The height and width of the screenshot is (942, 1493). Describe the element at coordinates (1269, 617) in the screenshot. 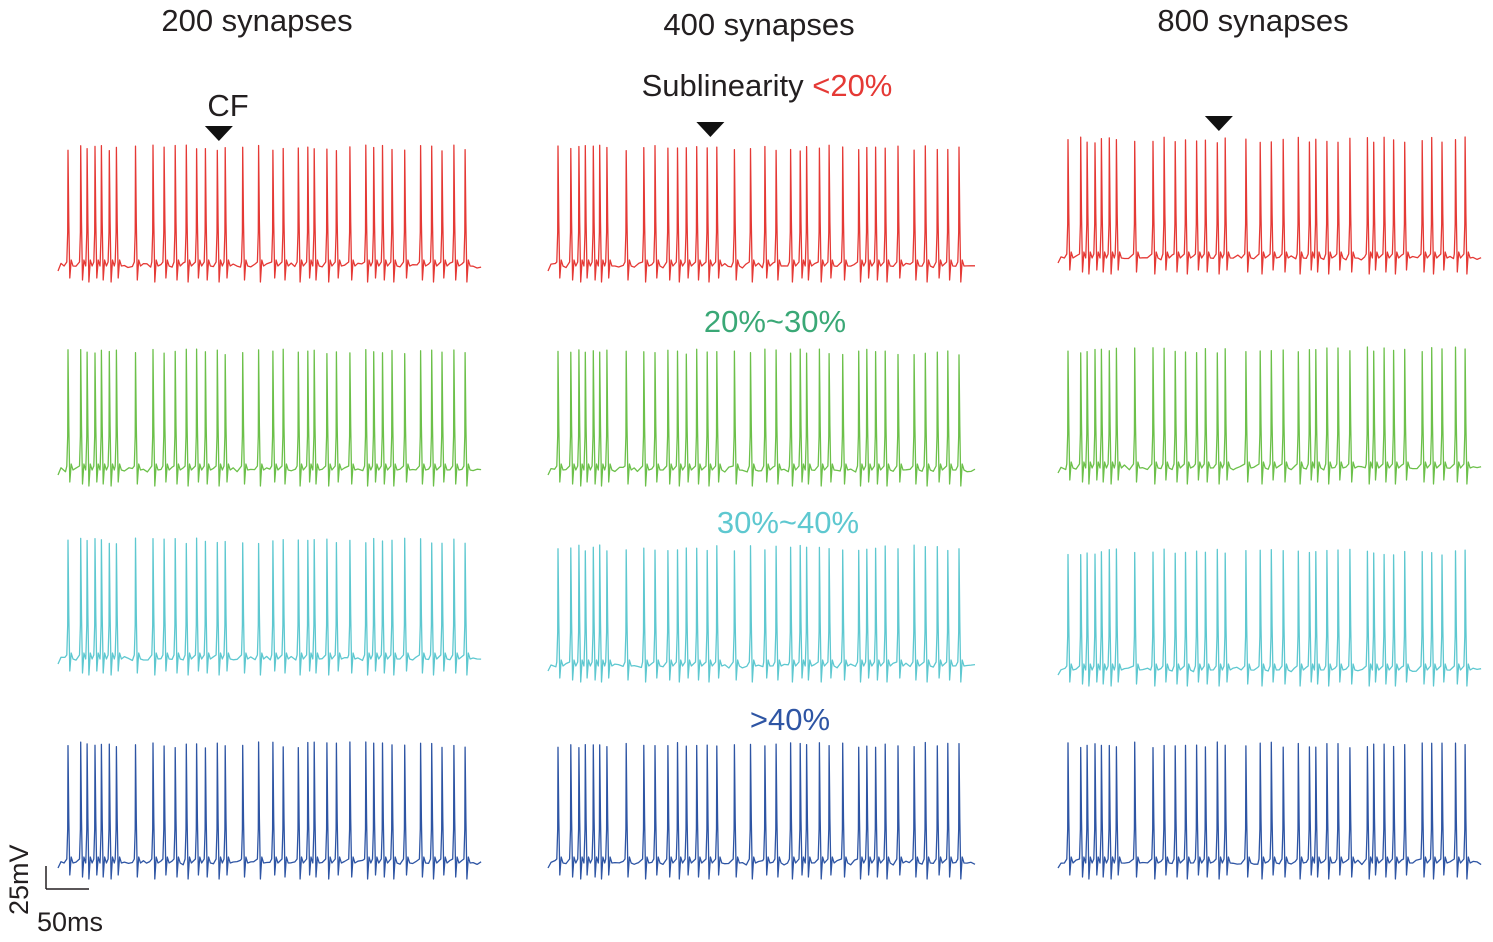

I see `voltage-trace-row3-col3` at that location.